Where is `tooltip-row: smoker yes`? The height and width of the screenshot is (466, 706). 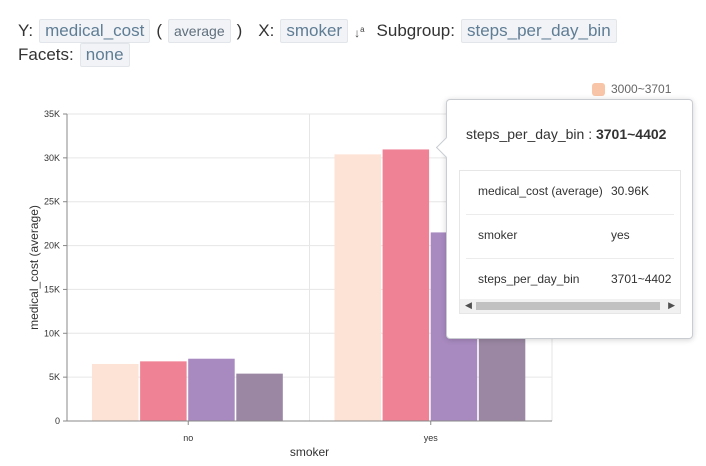
tooltip-row: smoker yes is located at coordinates (570, 237).